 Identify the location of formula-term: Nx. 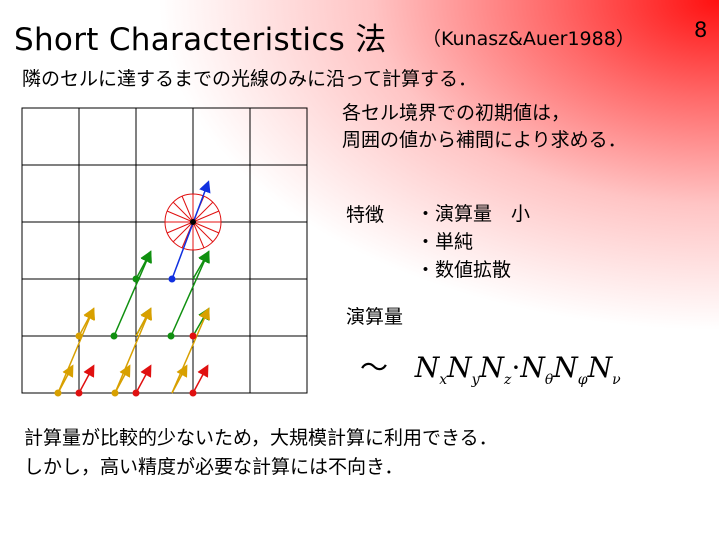
(431, 369).